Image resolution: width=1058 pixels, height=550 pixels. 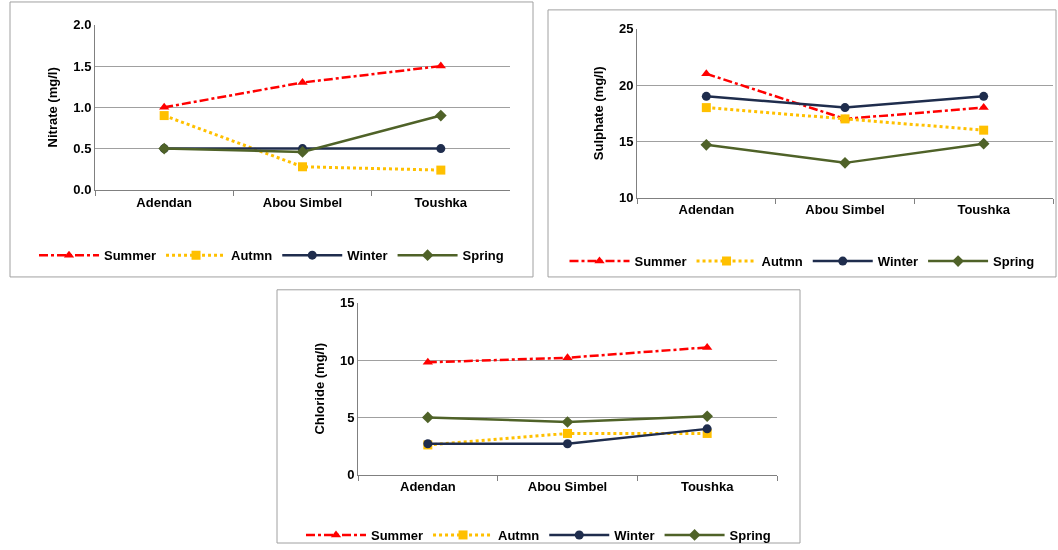 What do you see at coordinates (351, 417) in the screenshot?
I see `y-tick-label: 5` at bounding box center [351, 417].